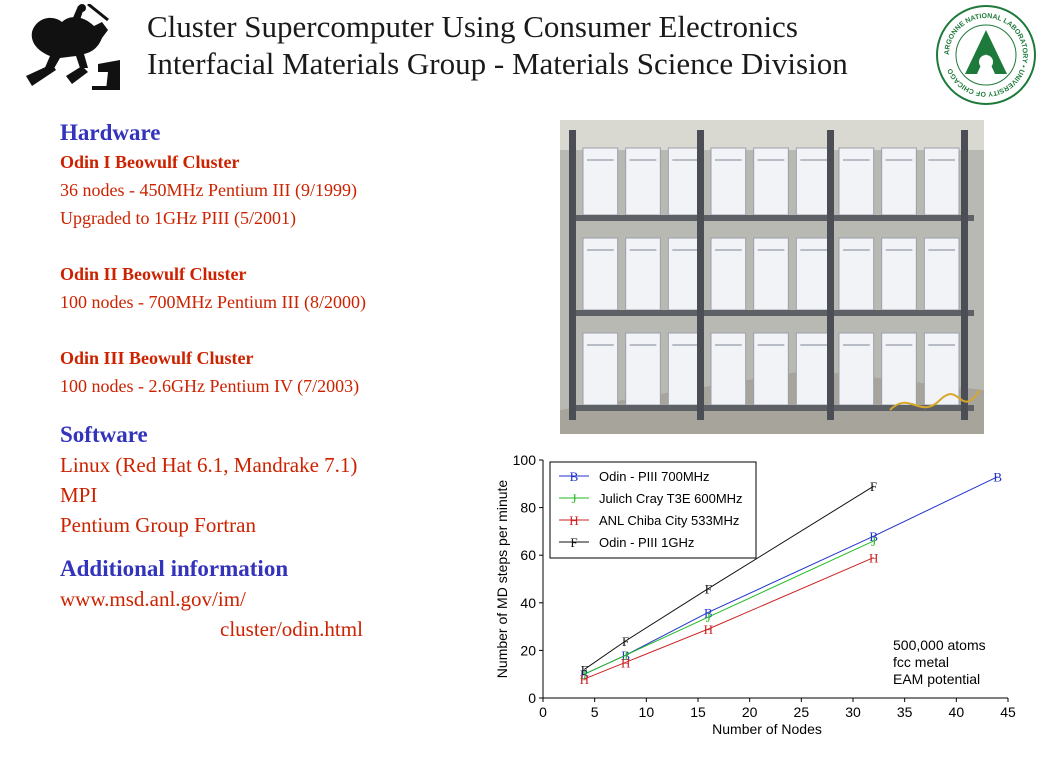 This screenshot has width=1046, height=777. Describe the element at coordinates (853, 712) in the screenshot. I see `x-tick-label: 30` at that location.